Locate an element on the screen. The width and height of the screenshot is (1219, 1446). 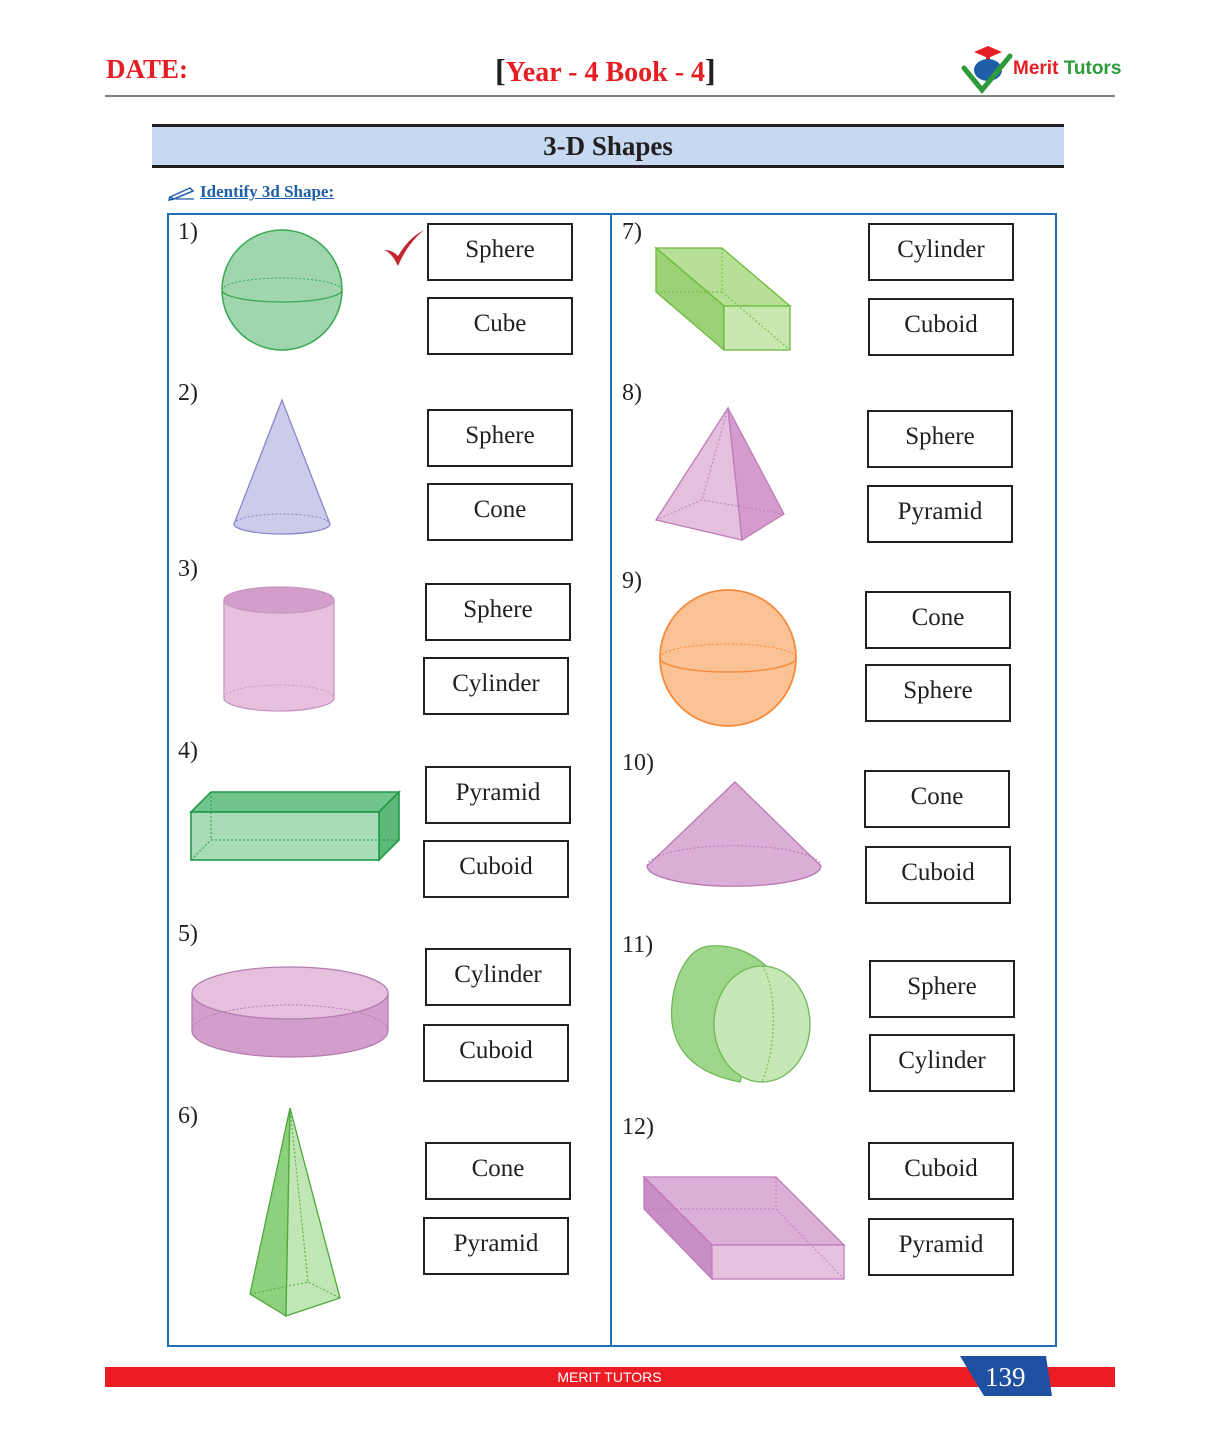
pencil-icon is located at coordinates (181, 194).